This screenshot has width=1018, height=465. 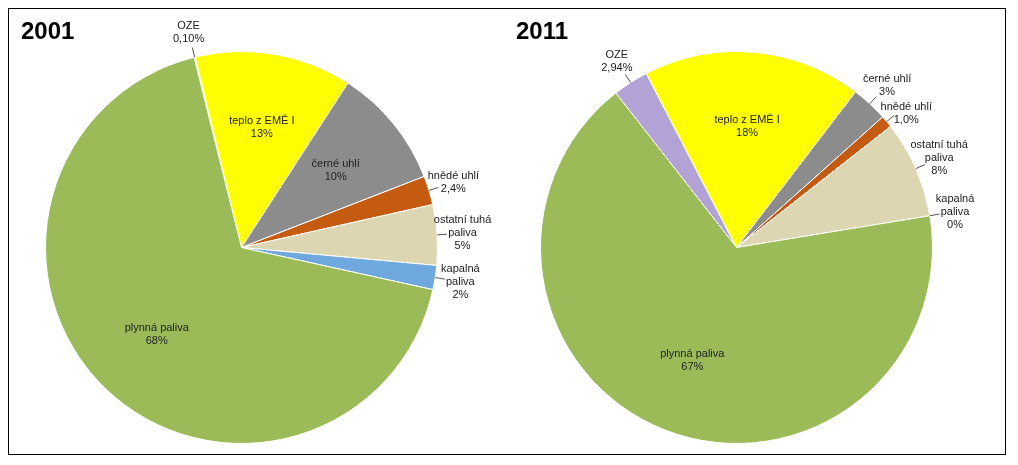 I want to click on chart-title: 2011, so click(x=542, y=31).